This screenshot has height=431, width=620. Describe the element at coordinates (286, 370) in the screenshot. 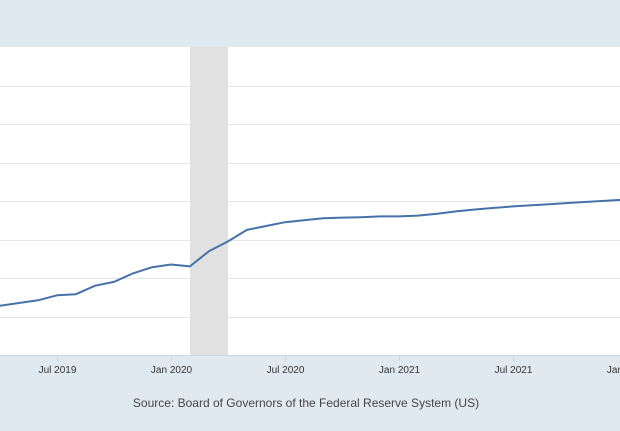

I see `x-tick-label-3: Jul 2020` at that location.